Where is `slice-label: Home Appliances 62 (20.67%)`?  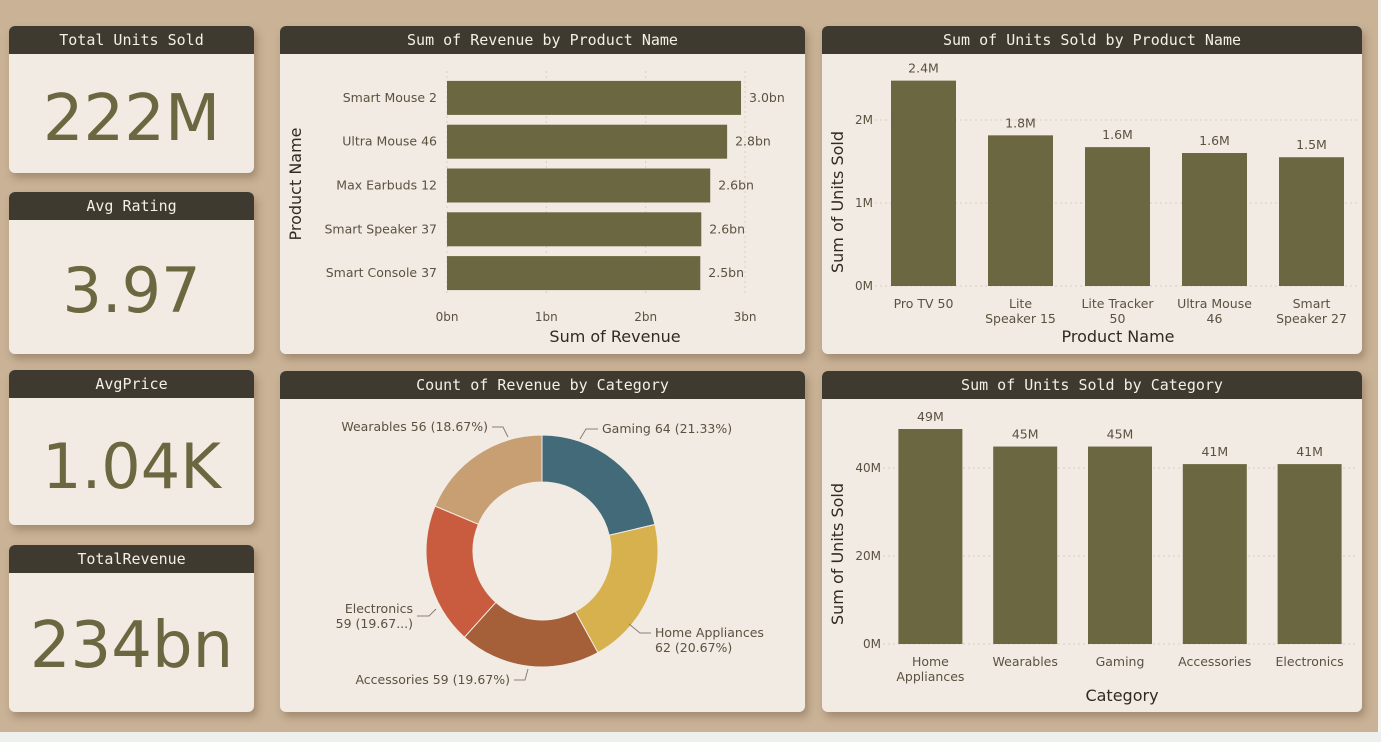
slice-label: Home Appliances 62 (20.67%) is located at coordinates (709, 640).